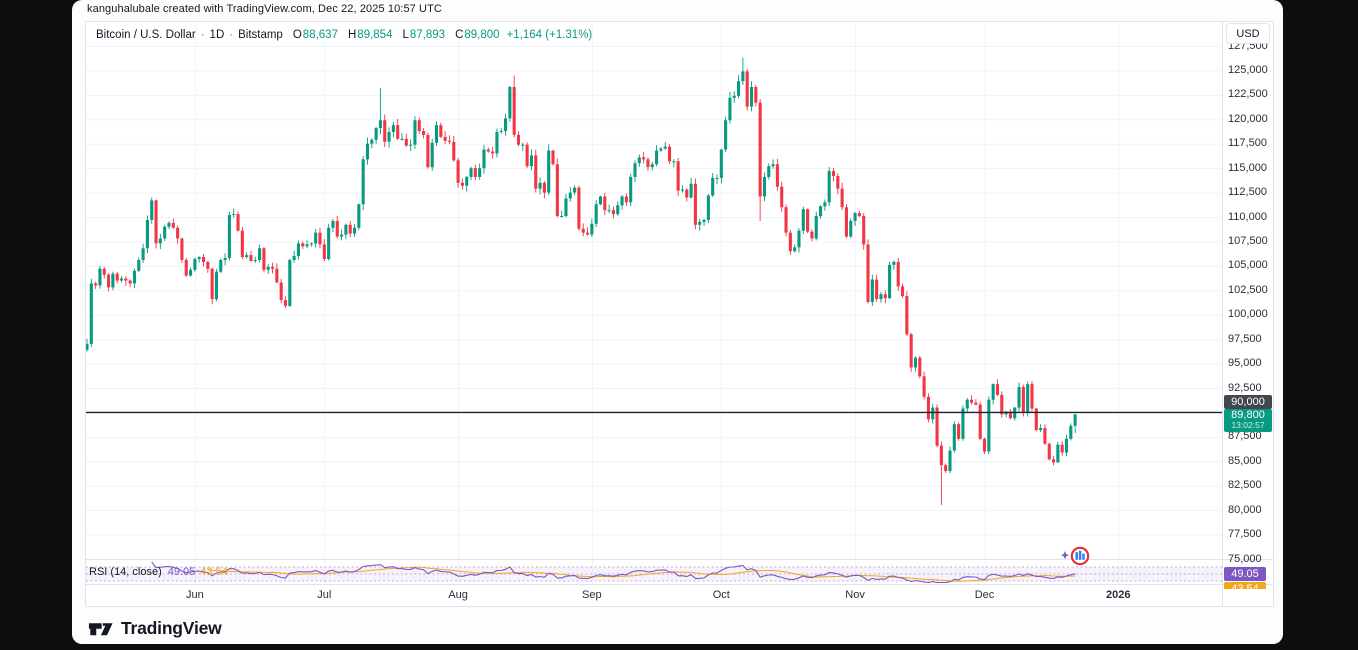 This screenshot has width=1358, height=650. I want to click on time-tick-label: Jun, so click(195, 595).